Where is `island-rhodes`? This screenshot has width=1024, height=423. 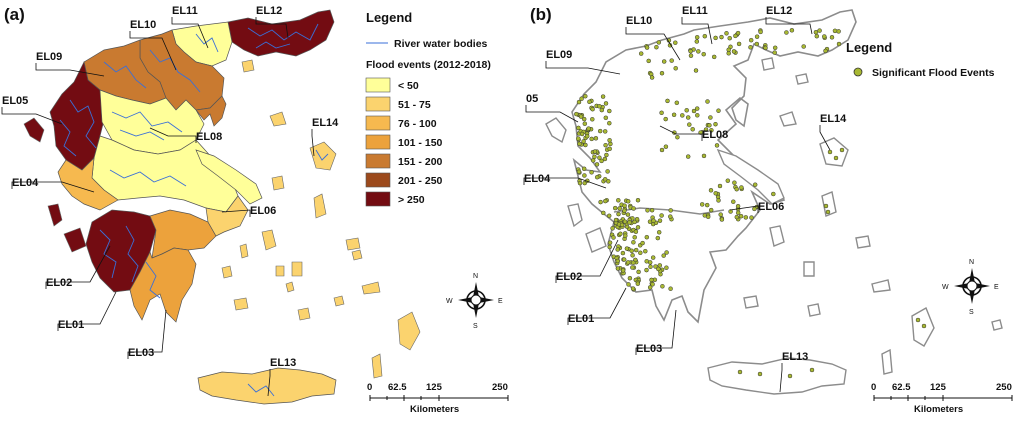 island-rhodes is located at coordinates (409, 331).